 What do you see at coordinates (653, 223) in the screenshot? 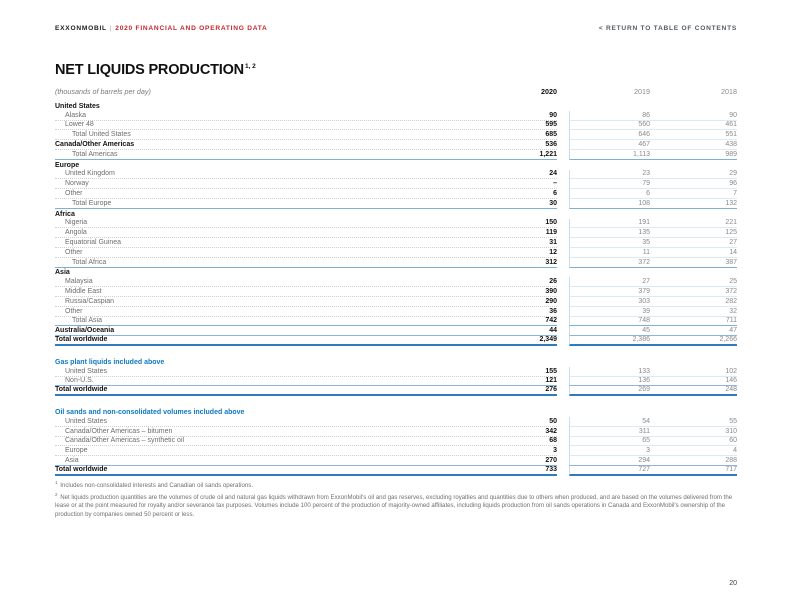
I see `row-right-block: 191 221` at bounding box center [653, 223].